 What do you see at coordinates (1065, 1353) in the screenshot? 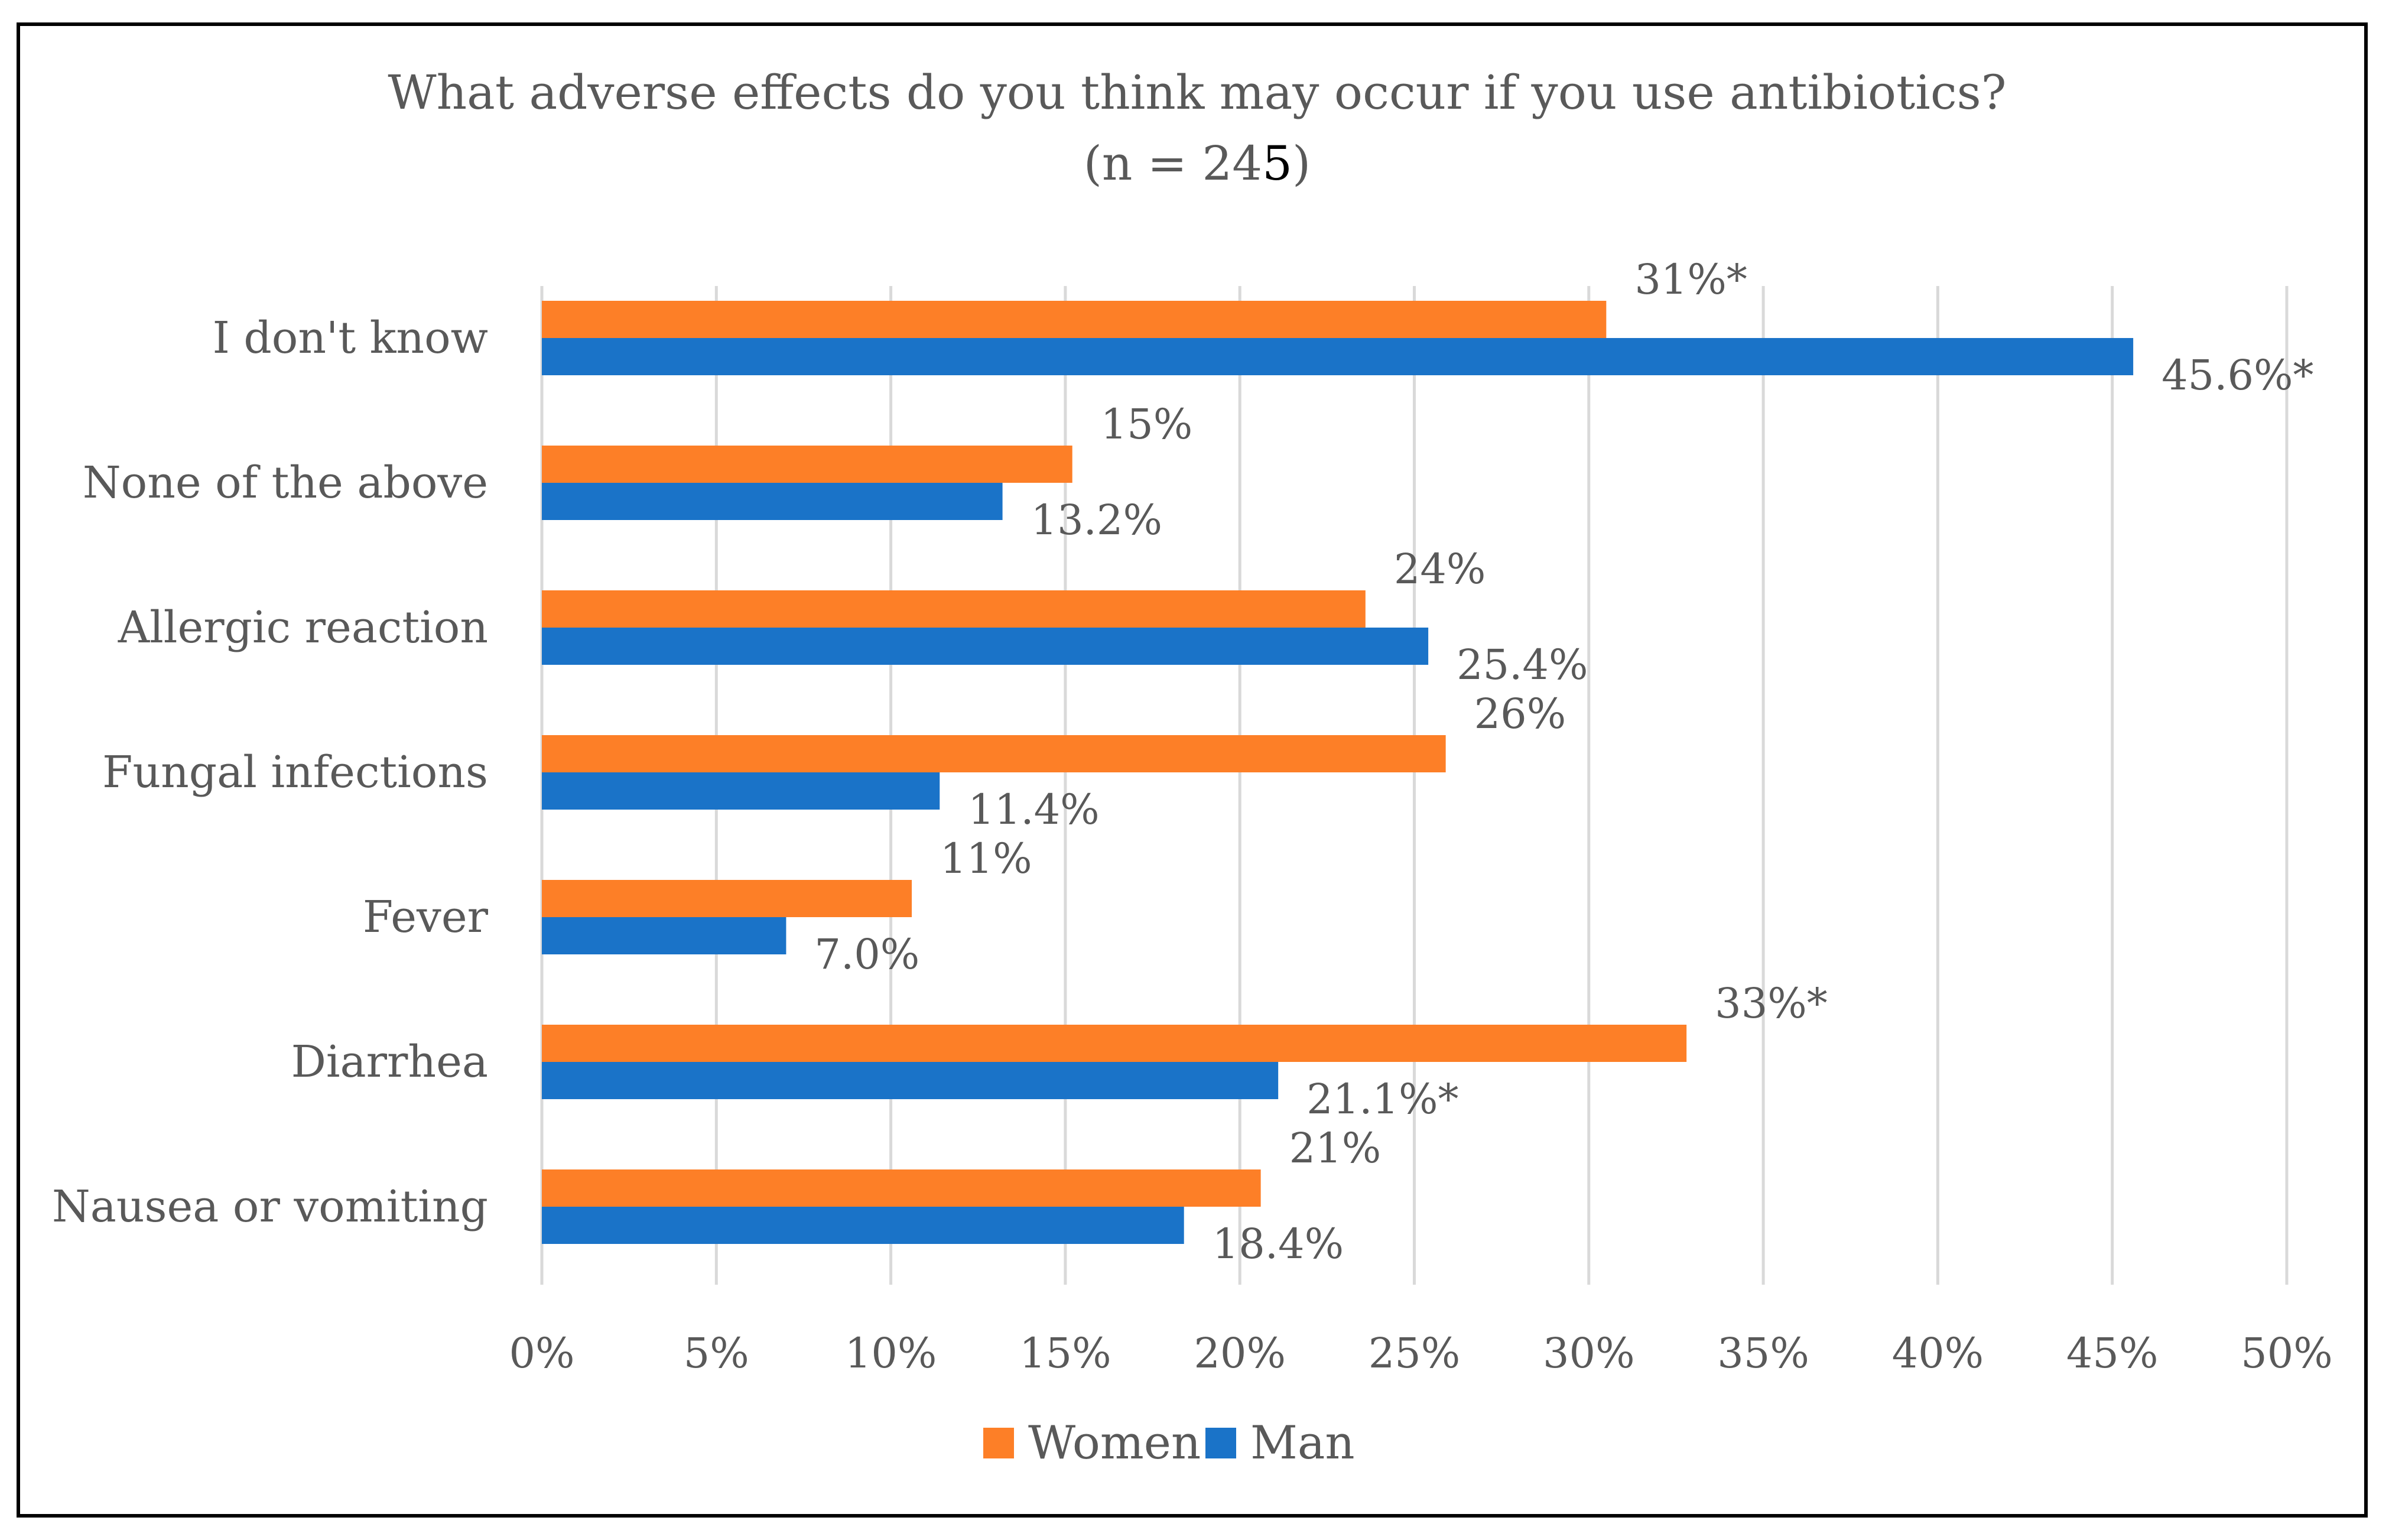
I see `x-tick-label: 15%` at bounding box center [1065, 1353].